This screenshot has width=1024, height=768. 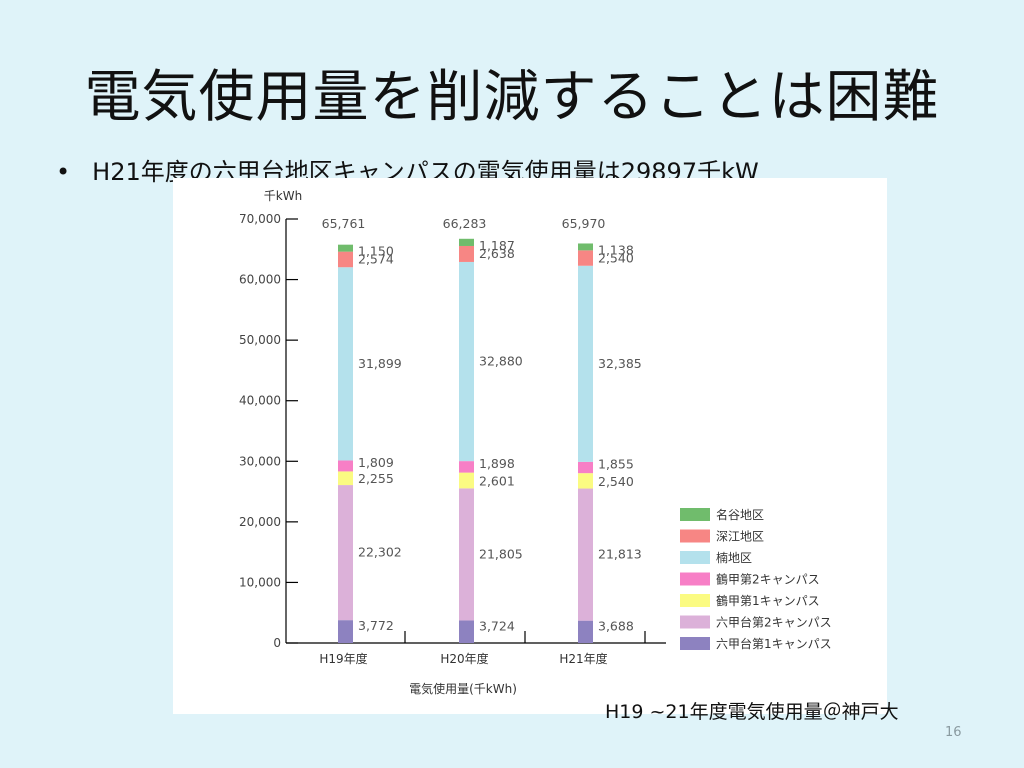 What do you see at coordinates (497, 480) in the screenshot?
I see `data-label: 2,601` at bounding box center [497, 480].